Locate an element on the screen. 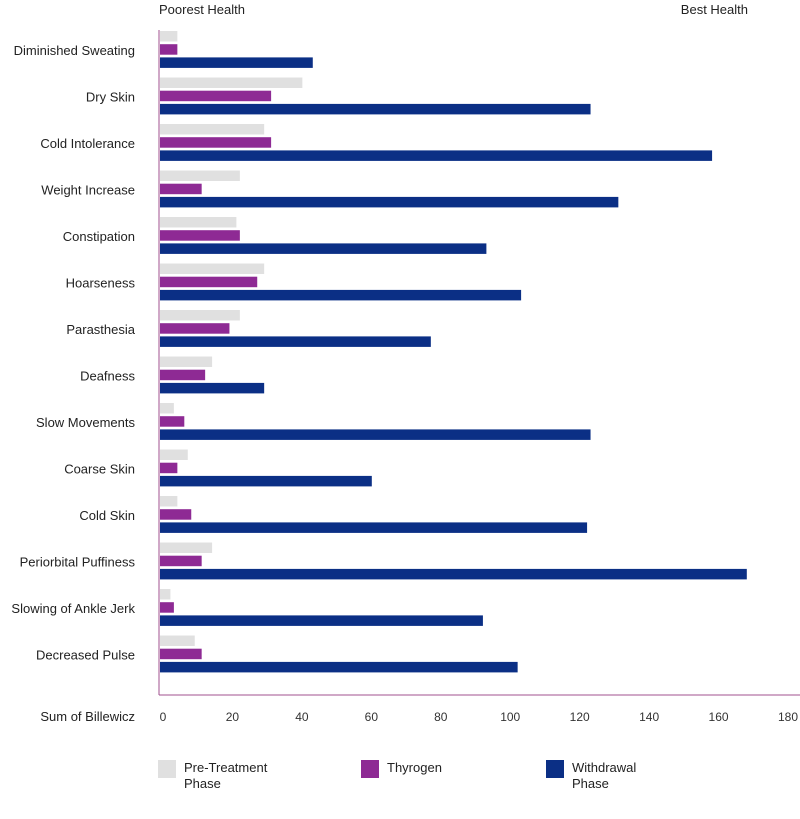  bar-parasthesia-pre-treatment-phase is located at coordinates (200, 315).